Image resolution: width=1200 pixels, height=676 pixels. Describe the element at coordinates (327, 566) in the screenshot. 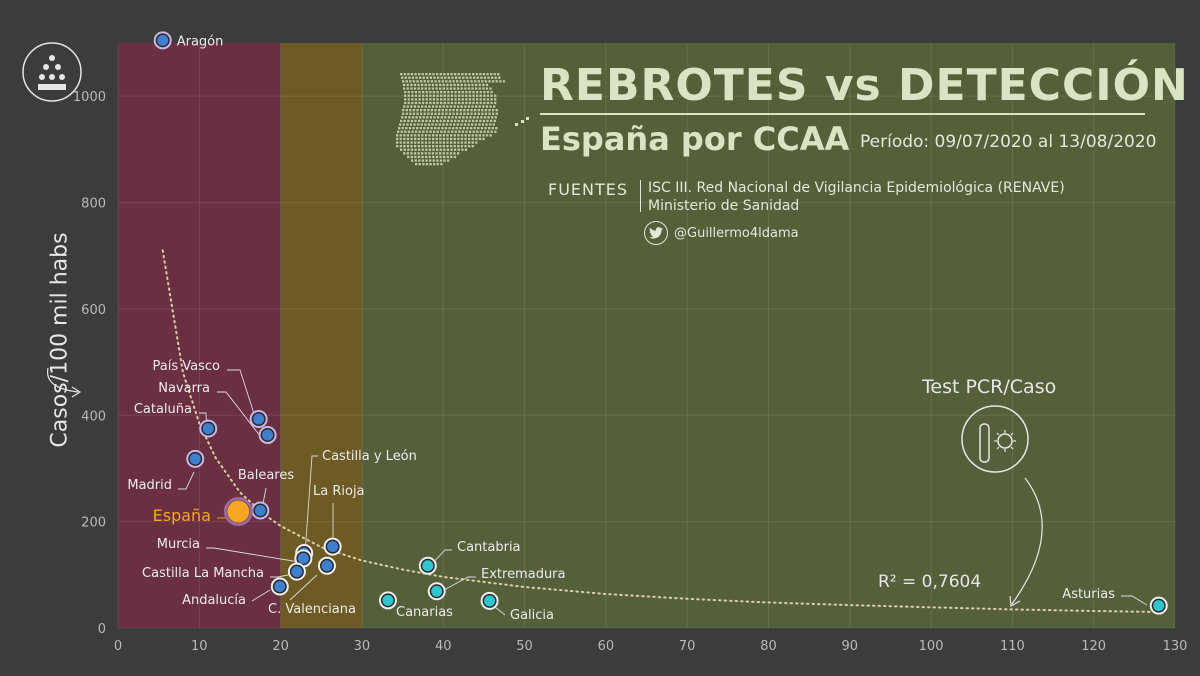

I see `point-c-valenciana` at that location.